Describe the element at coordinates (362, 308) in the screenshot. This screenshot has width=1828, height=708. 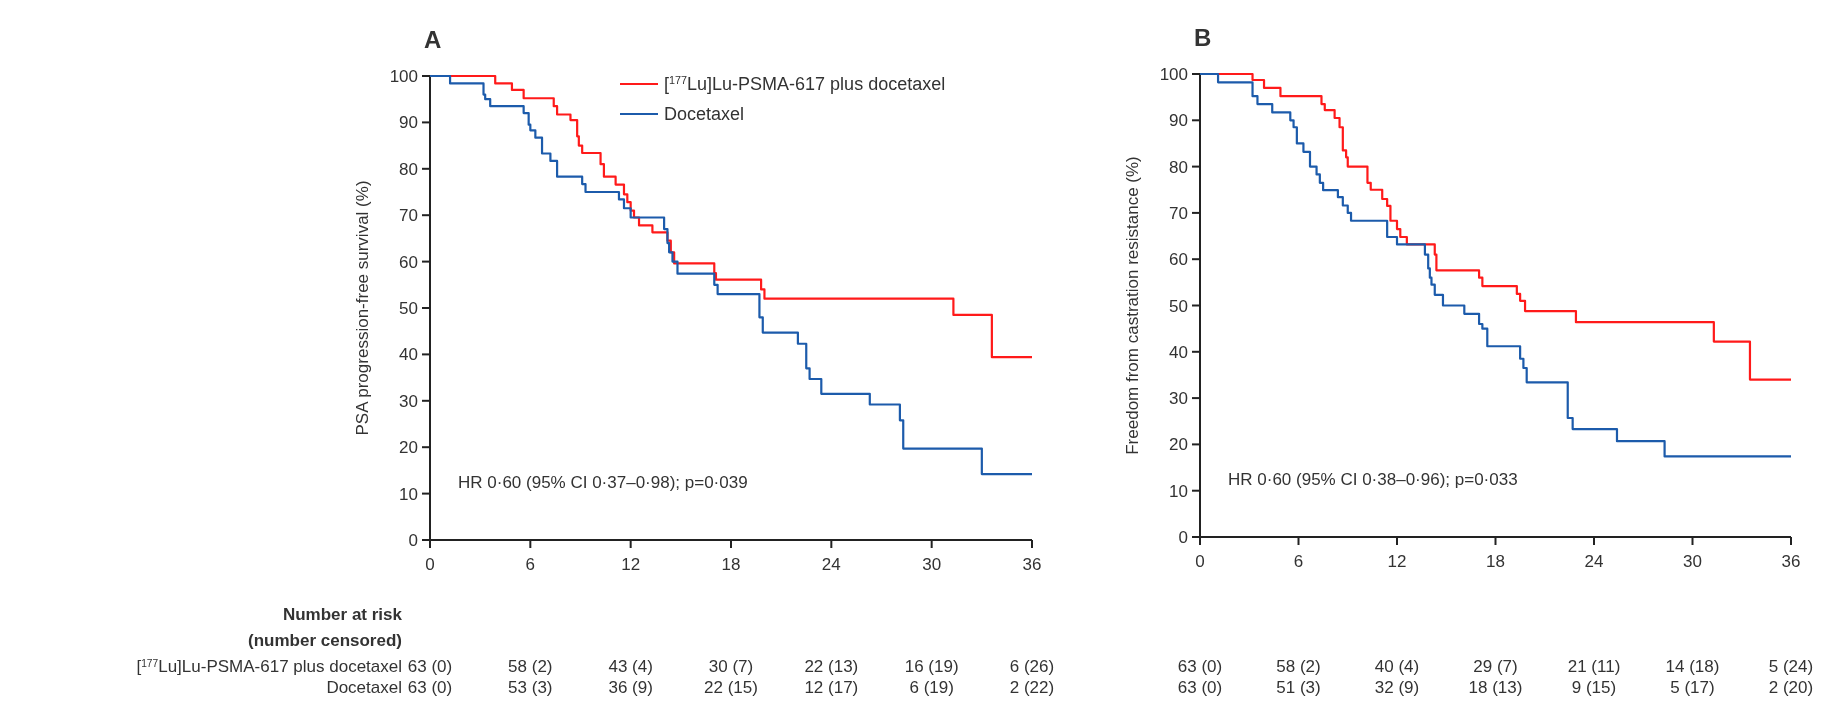
I see `y-axis-title: PSA progression-free survival (%)` at that location.